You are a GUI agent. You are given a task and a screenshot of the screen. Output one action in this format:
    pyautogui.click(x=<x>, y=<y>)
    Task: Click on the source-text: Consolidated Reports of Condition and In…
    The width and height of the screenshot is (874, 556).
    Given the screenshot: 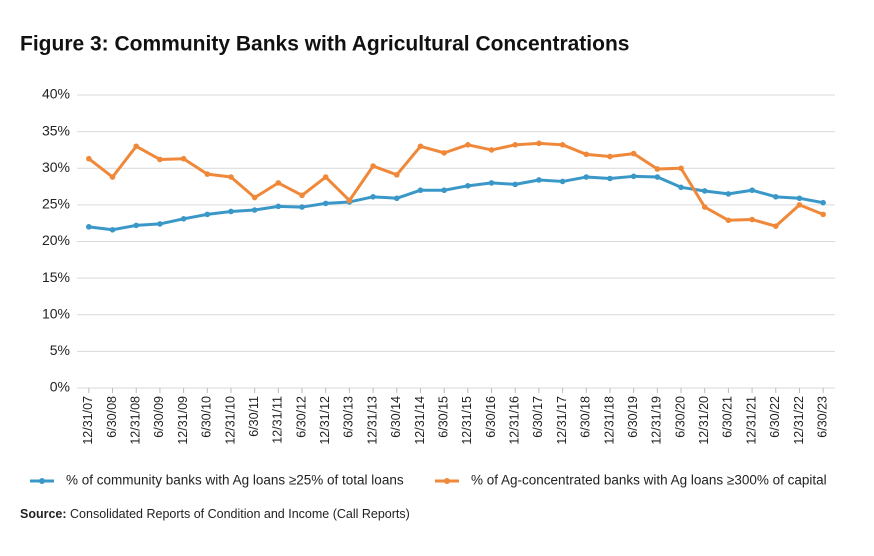 What is the action you would take?
    pyautogui.click(x=240, y=514)
    